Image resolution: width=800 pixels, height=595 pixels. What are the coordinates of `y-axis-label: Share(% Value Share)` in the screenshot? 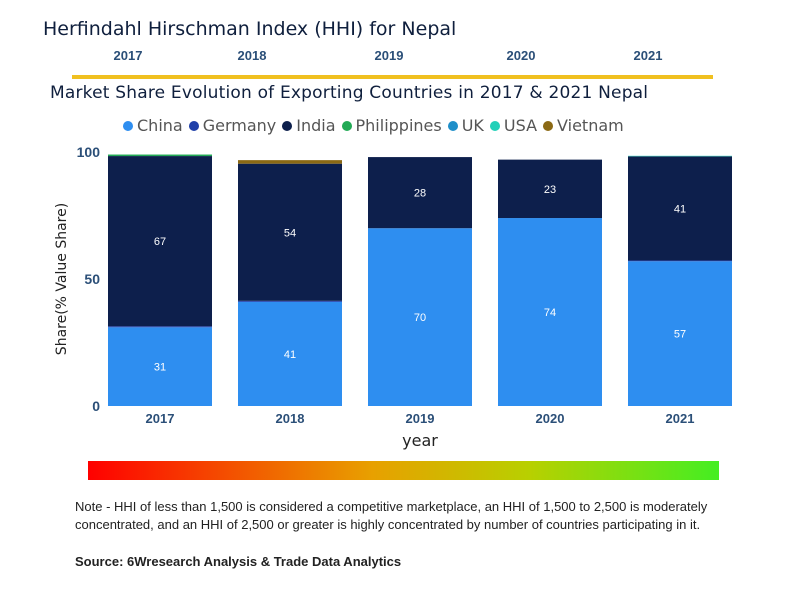 It's located at (62, 279).